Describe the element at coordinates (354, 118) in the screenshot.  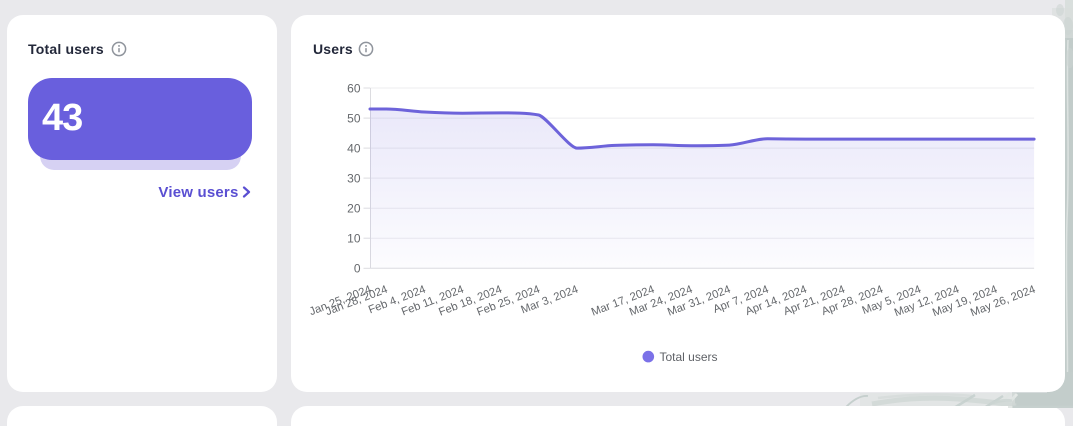
I see `svg-text: 50` at that location.